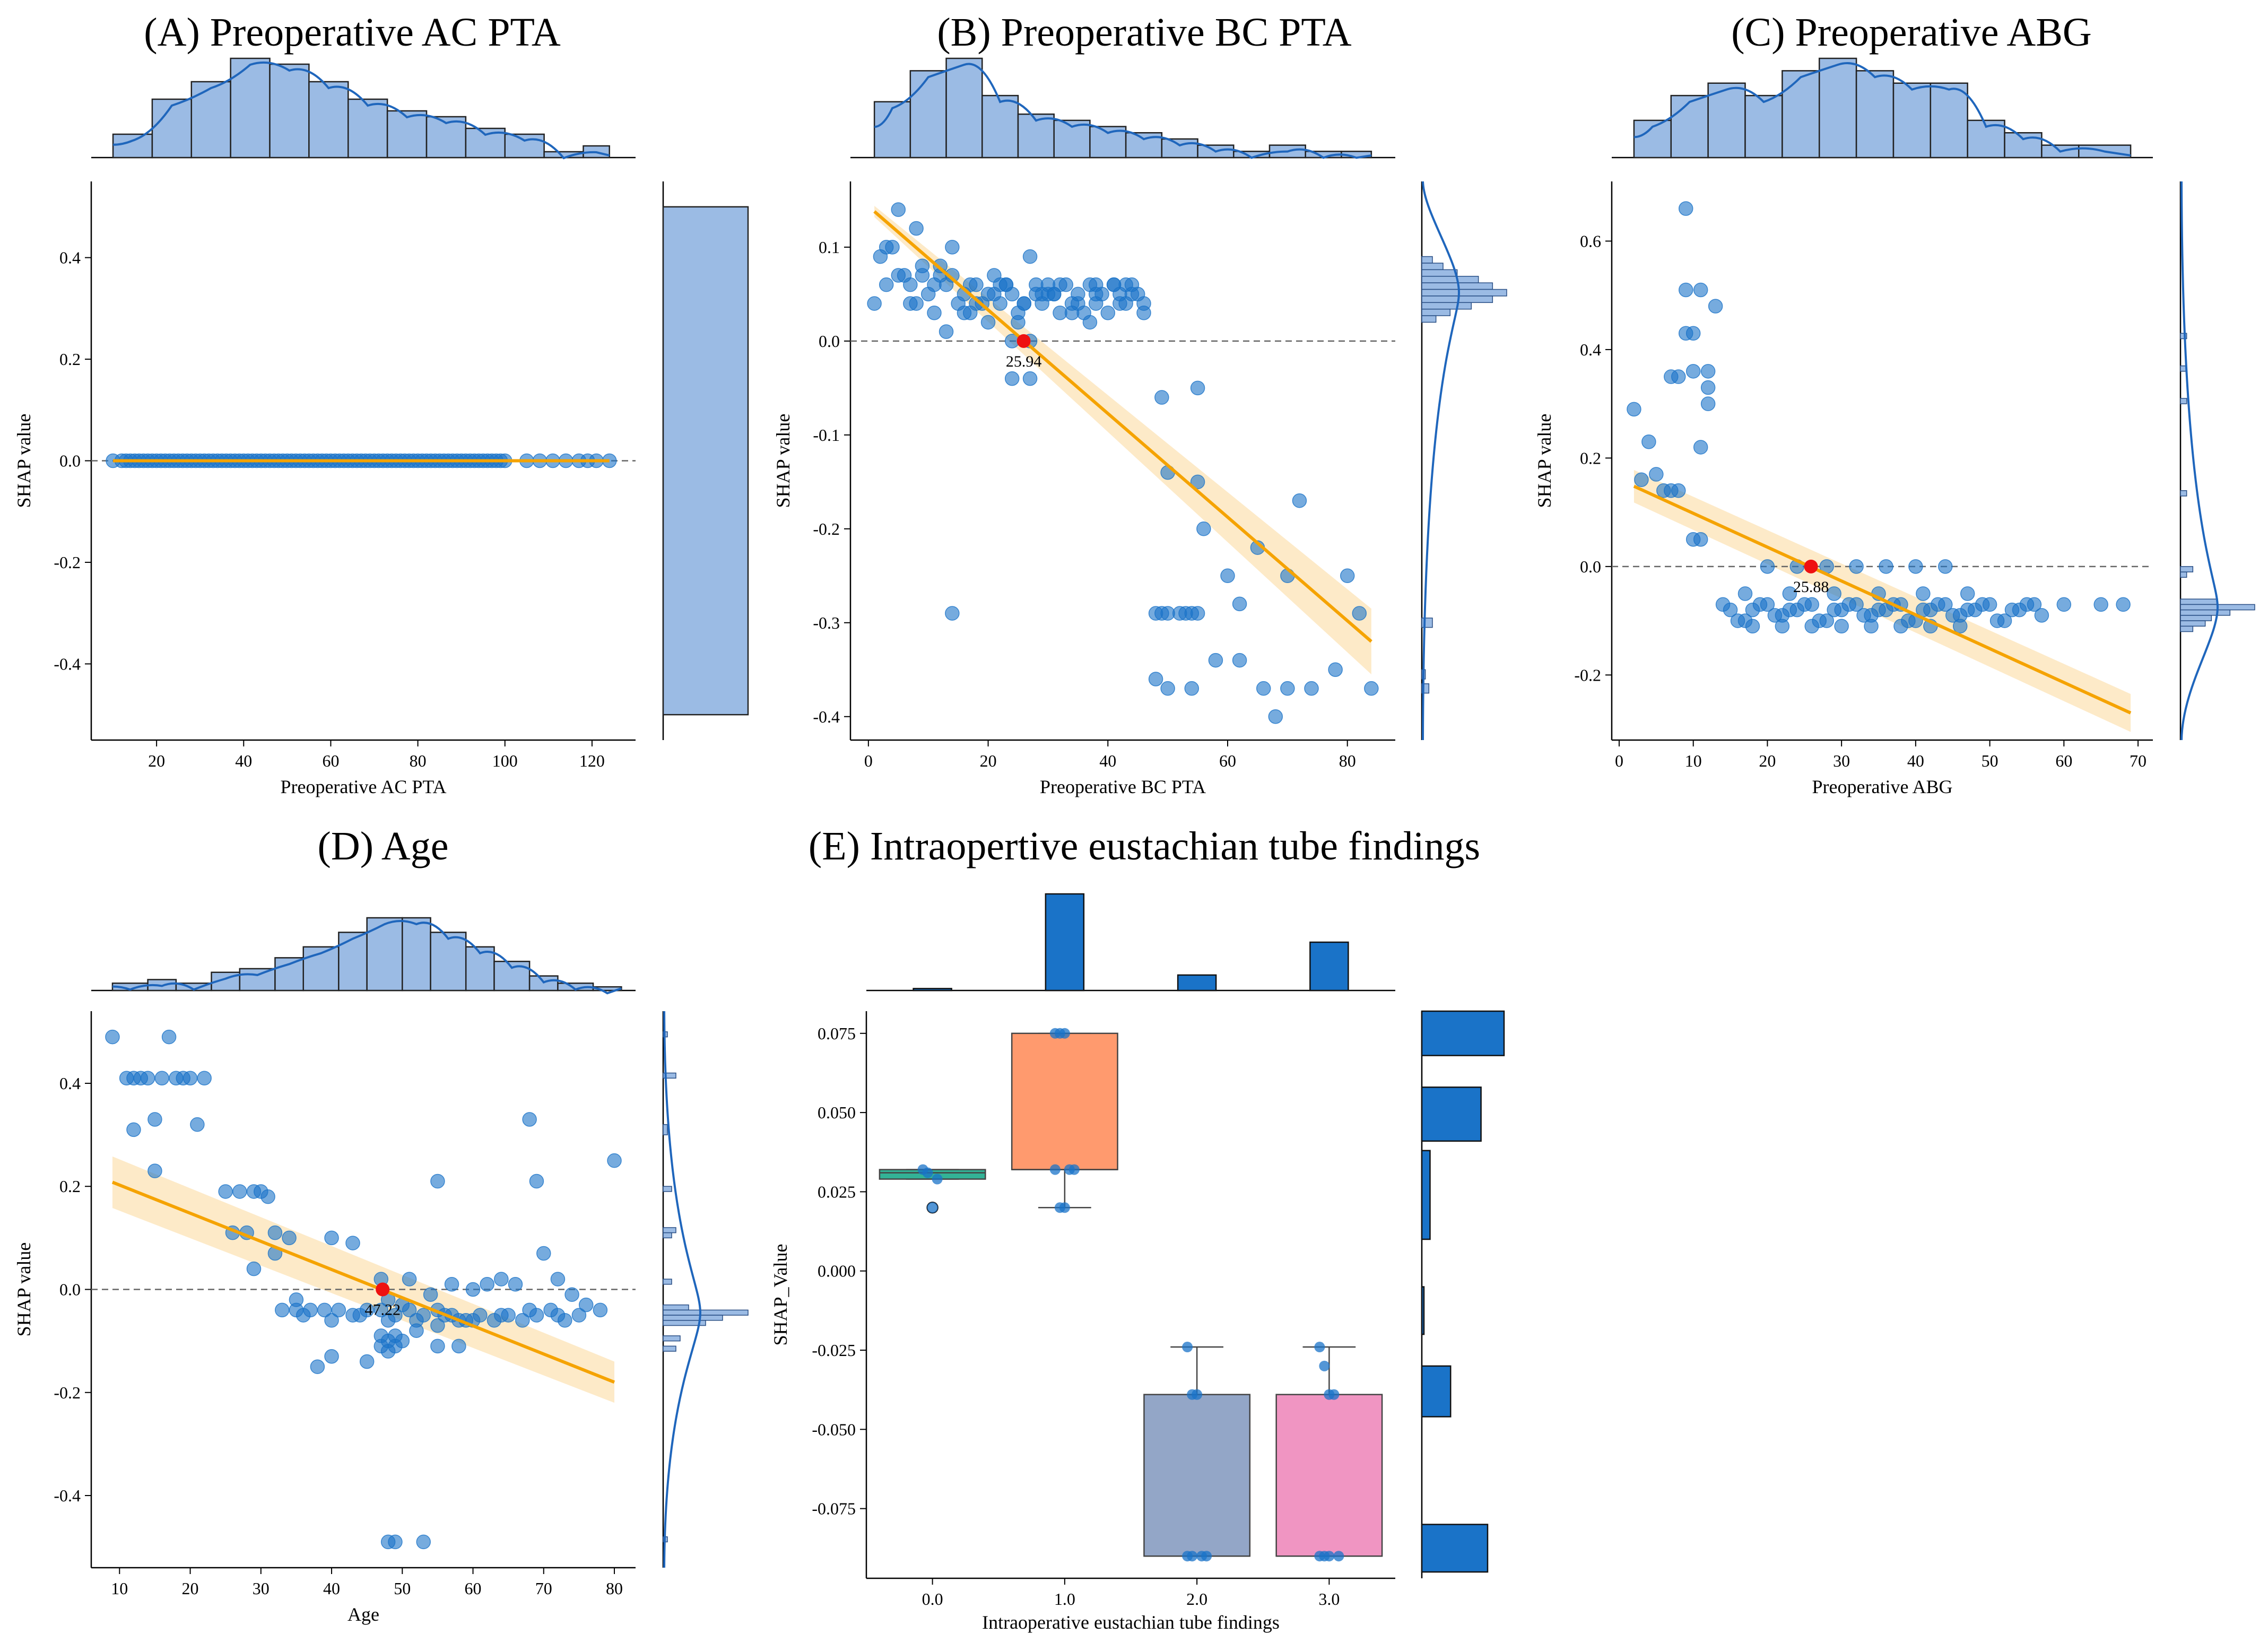  I want to click on top-kde-curve-A, so click(362, 110).